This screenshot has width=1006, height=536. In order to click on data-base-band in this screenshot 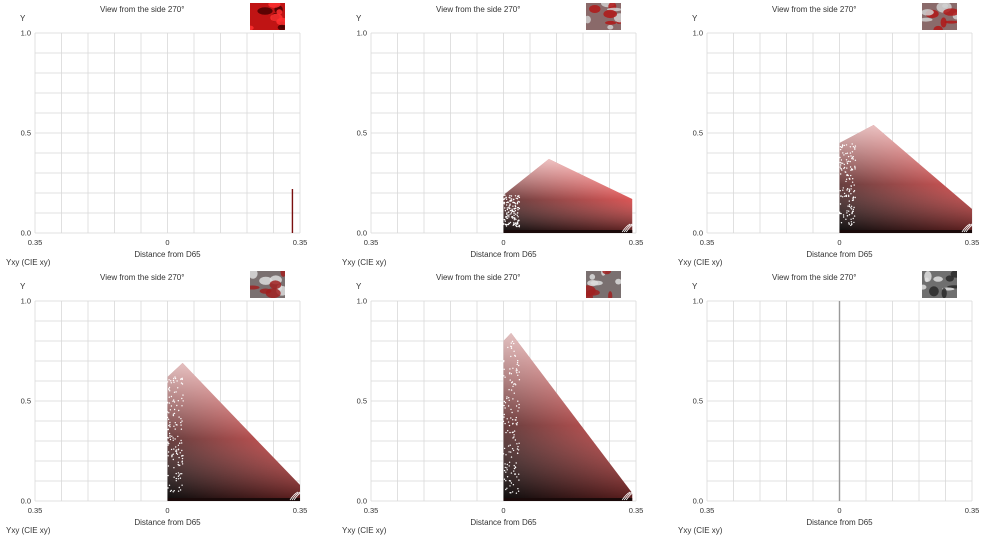, I will do `click(233, 499)`.